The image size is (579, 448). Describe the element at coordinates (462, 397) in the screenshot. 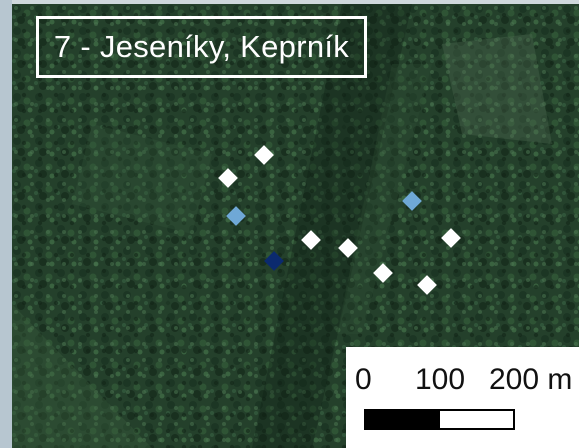

I see `scale-bar-panel: 0 100 200 m` at that location.